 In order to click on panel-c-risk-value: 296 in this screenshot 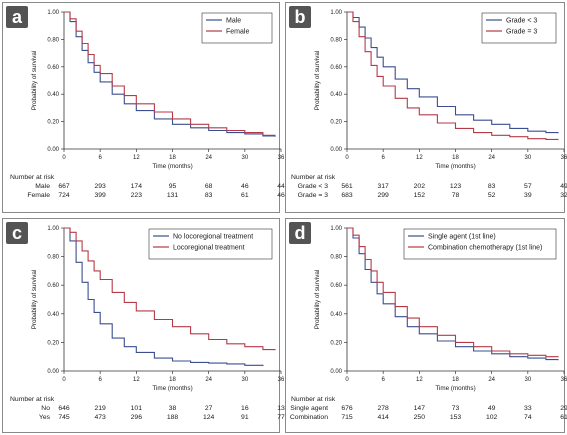, I will do `click(137, 417)`.